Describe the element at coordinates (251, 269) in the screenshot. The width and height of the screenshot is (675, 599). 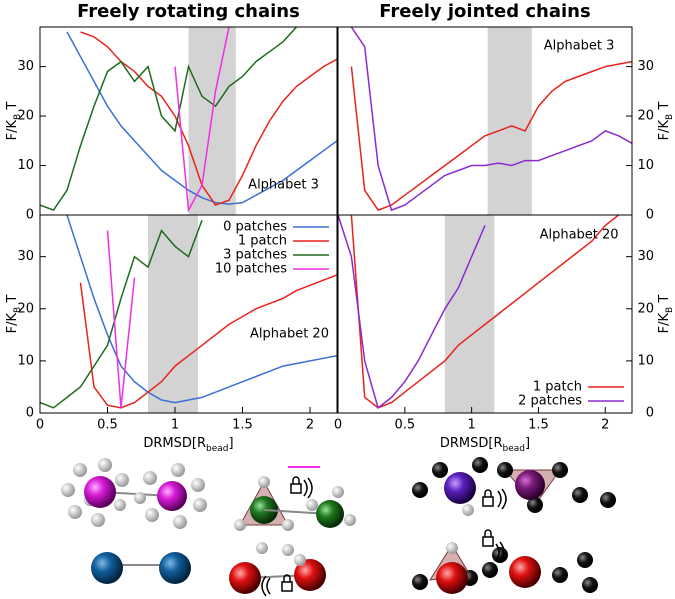
I see `legend-label: 10 patches` at that location.